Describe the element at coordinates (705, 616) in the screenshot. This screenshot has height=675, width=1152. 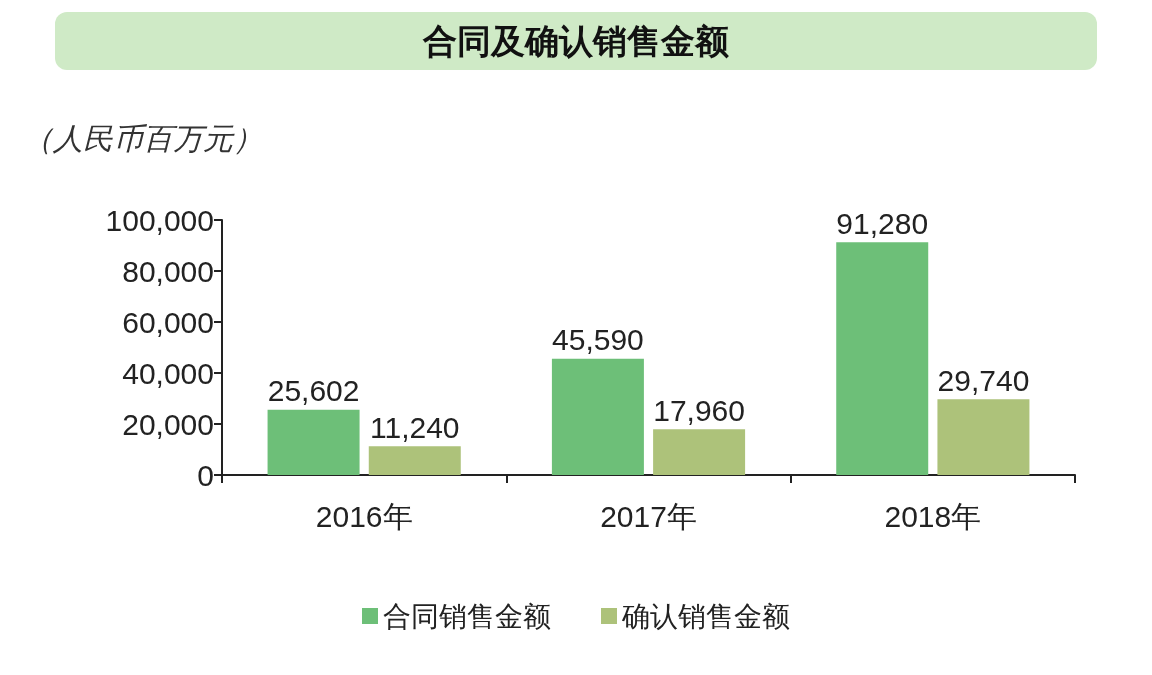
I see `legend-label: 确认销售金额` at that location.